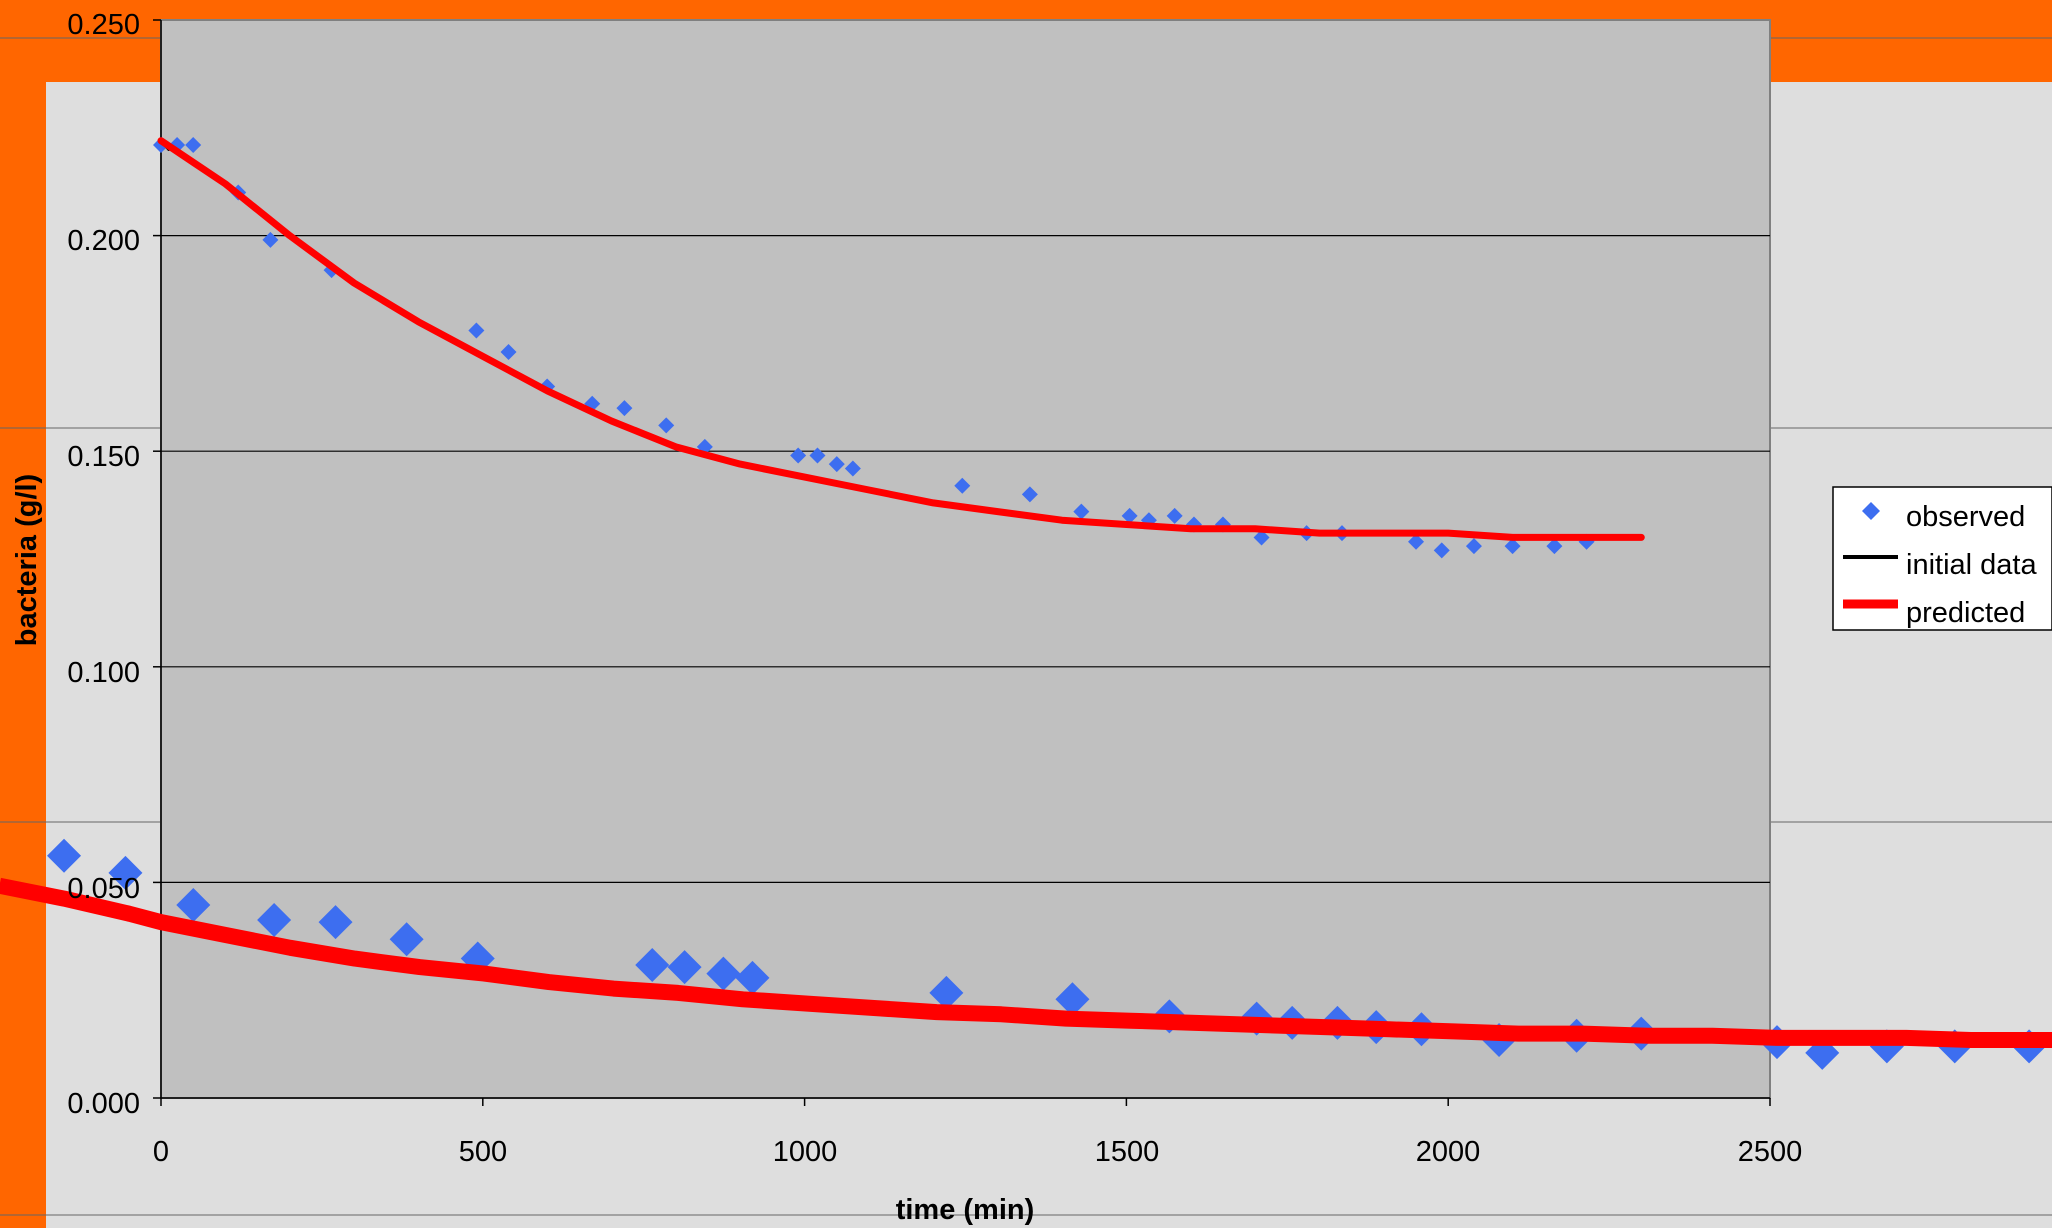 Image resolution: width=2052 pixels, height=1228 pixels. What do you see at coordinates (1448, 1152) in the screenshot?
I see `x-tick-label: 2000` at bounding box center [1448, 1152].